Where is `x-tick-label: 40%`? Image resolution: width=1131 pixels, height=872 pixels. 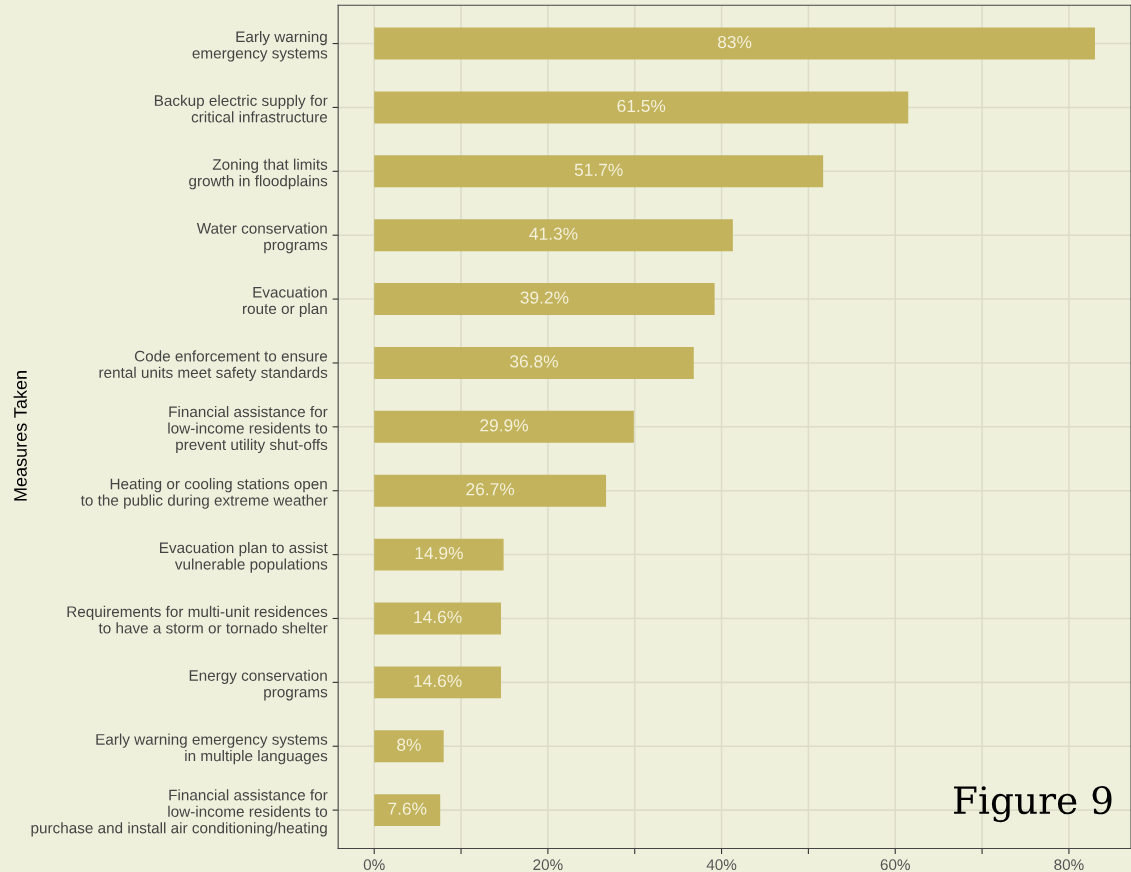
x-tick-label: 40% is located at coordinates (721, 865).